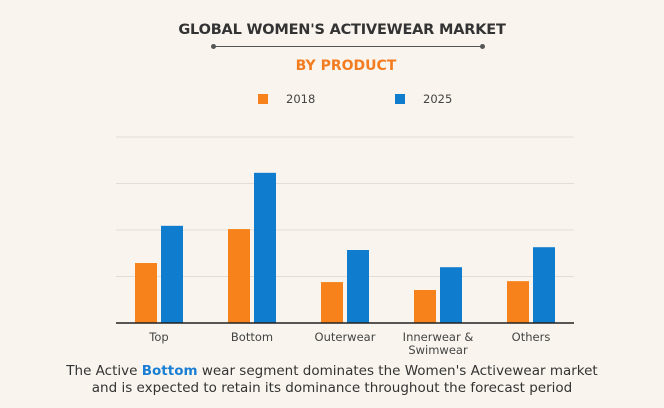  What do you see at coordinates (348, 46) in the screenshot?
I see `title-divider` at bounding box center [348, 46].